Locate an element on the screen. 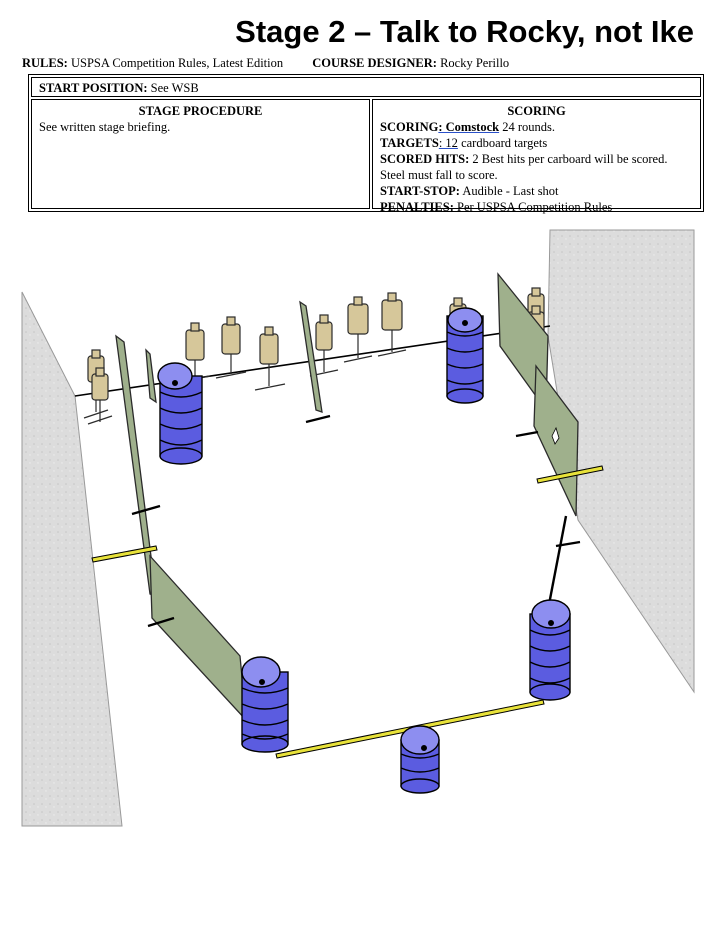 This screenshot has width=726, height=936. right-backstop is located at coordinates (621, 461).